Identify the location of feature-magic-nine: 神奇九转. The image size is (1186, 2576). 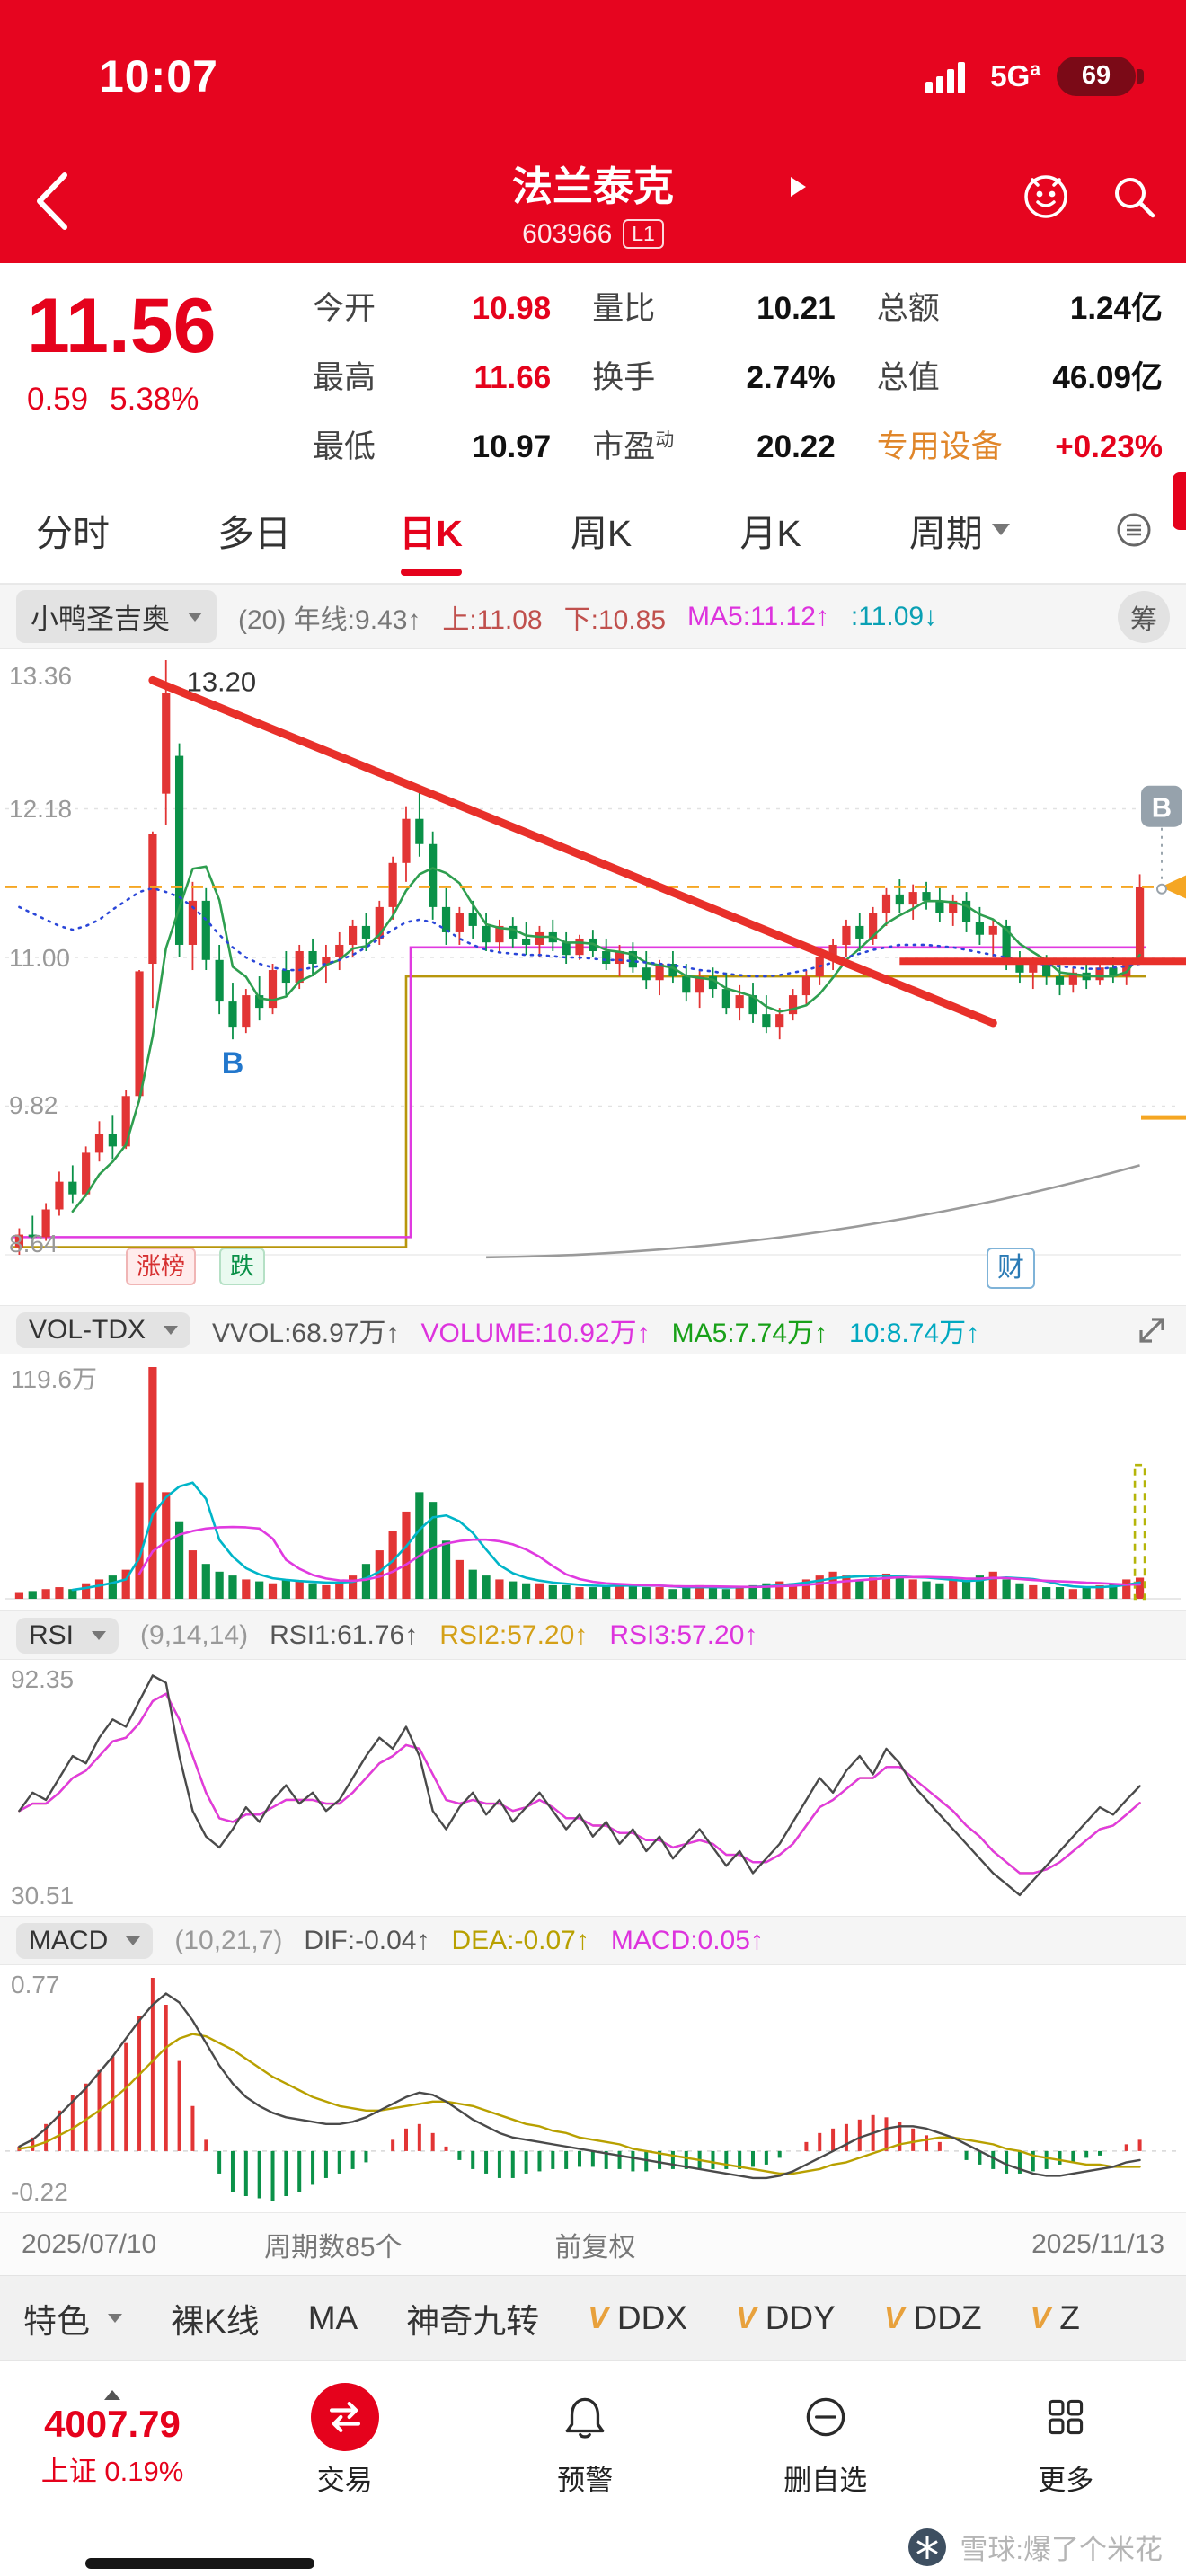
(473, 2321).